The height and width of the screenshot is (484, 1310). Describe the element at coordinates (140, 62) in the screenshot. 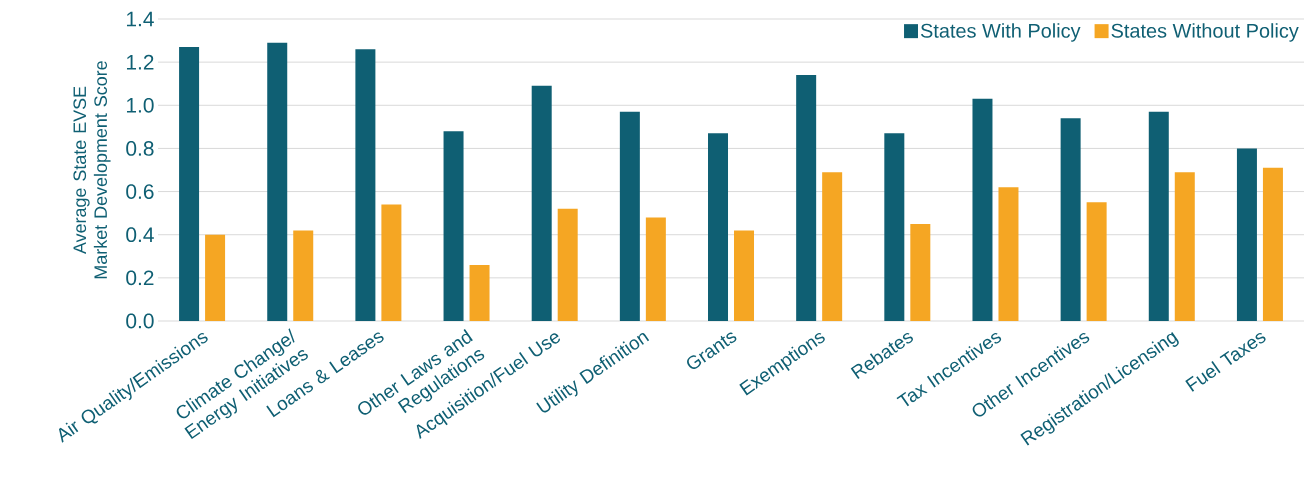

I see `y-tick-label: 1.2` at that location.